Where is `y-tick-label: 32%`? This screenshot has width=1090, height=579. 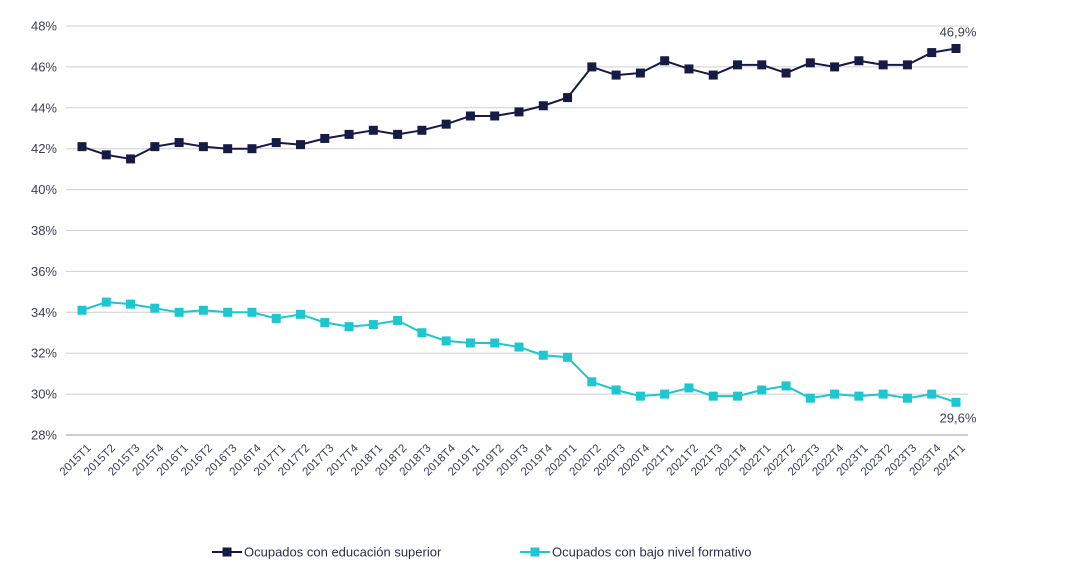
y-tick-label: 32% is located at coordinates (44, 353).